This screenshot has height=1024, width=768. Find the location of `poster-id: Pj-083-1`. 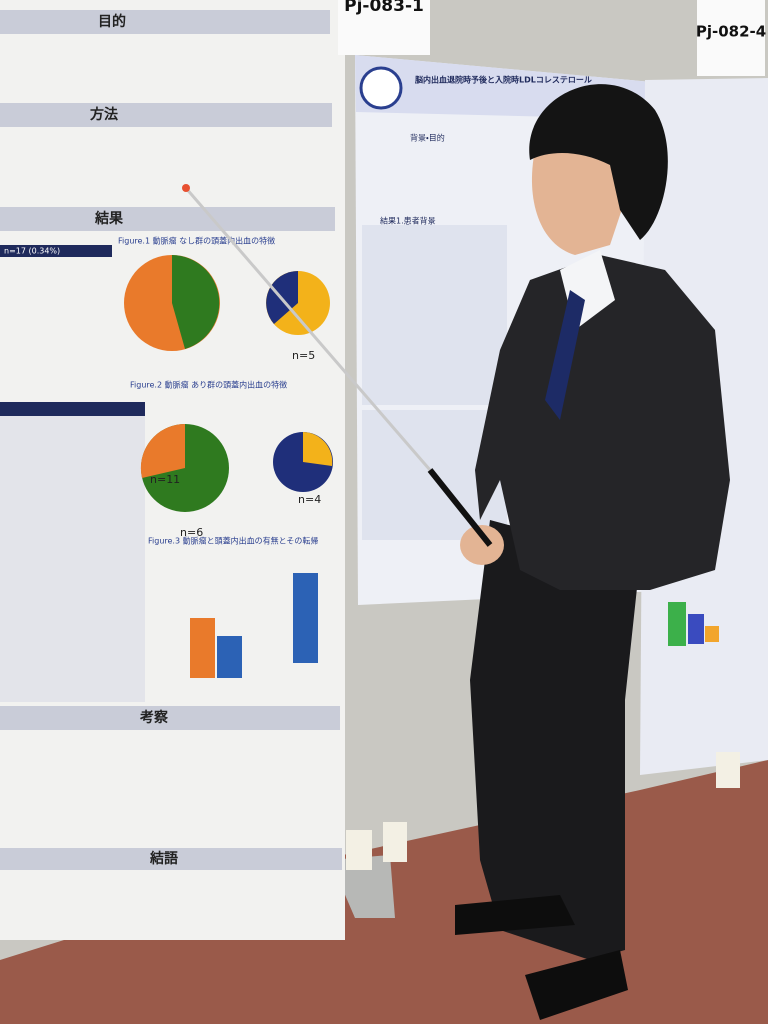

poster-id: Pj-083-1 is located at coordinates (384, 8).